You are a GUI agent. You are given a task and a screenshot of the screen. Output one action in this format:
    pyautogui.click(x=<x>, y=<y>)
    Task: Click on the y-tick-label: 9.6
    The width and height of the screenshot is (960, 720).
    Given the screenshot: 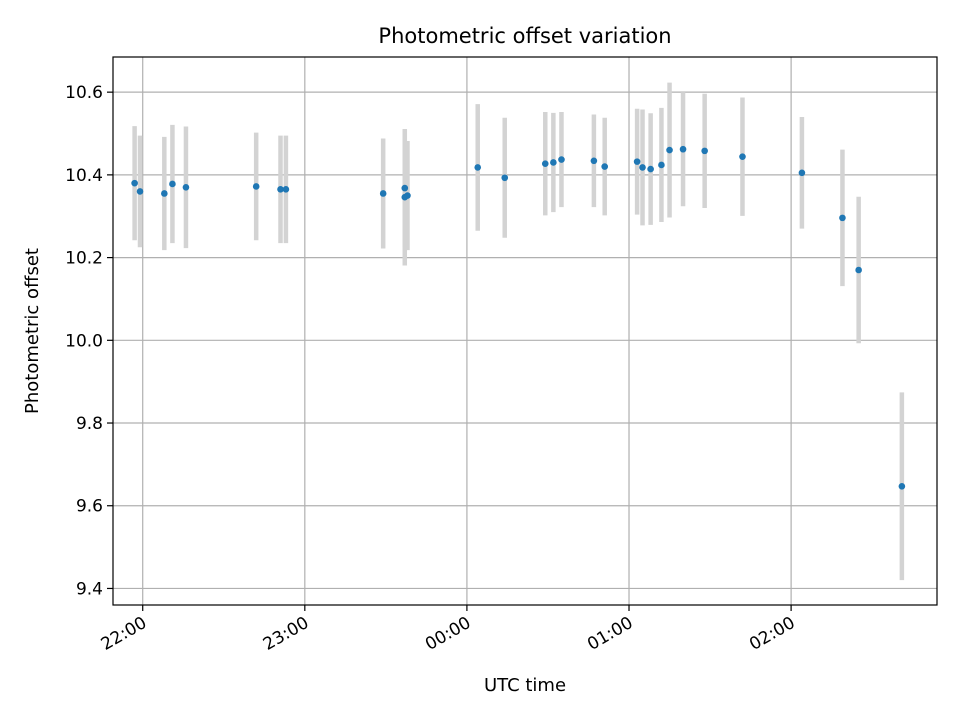 What is the action you would take?
    pyautogui.click(x=89, y=507)
    